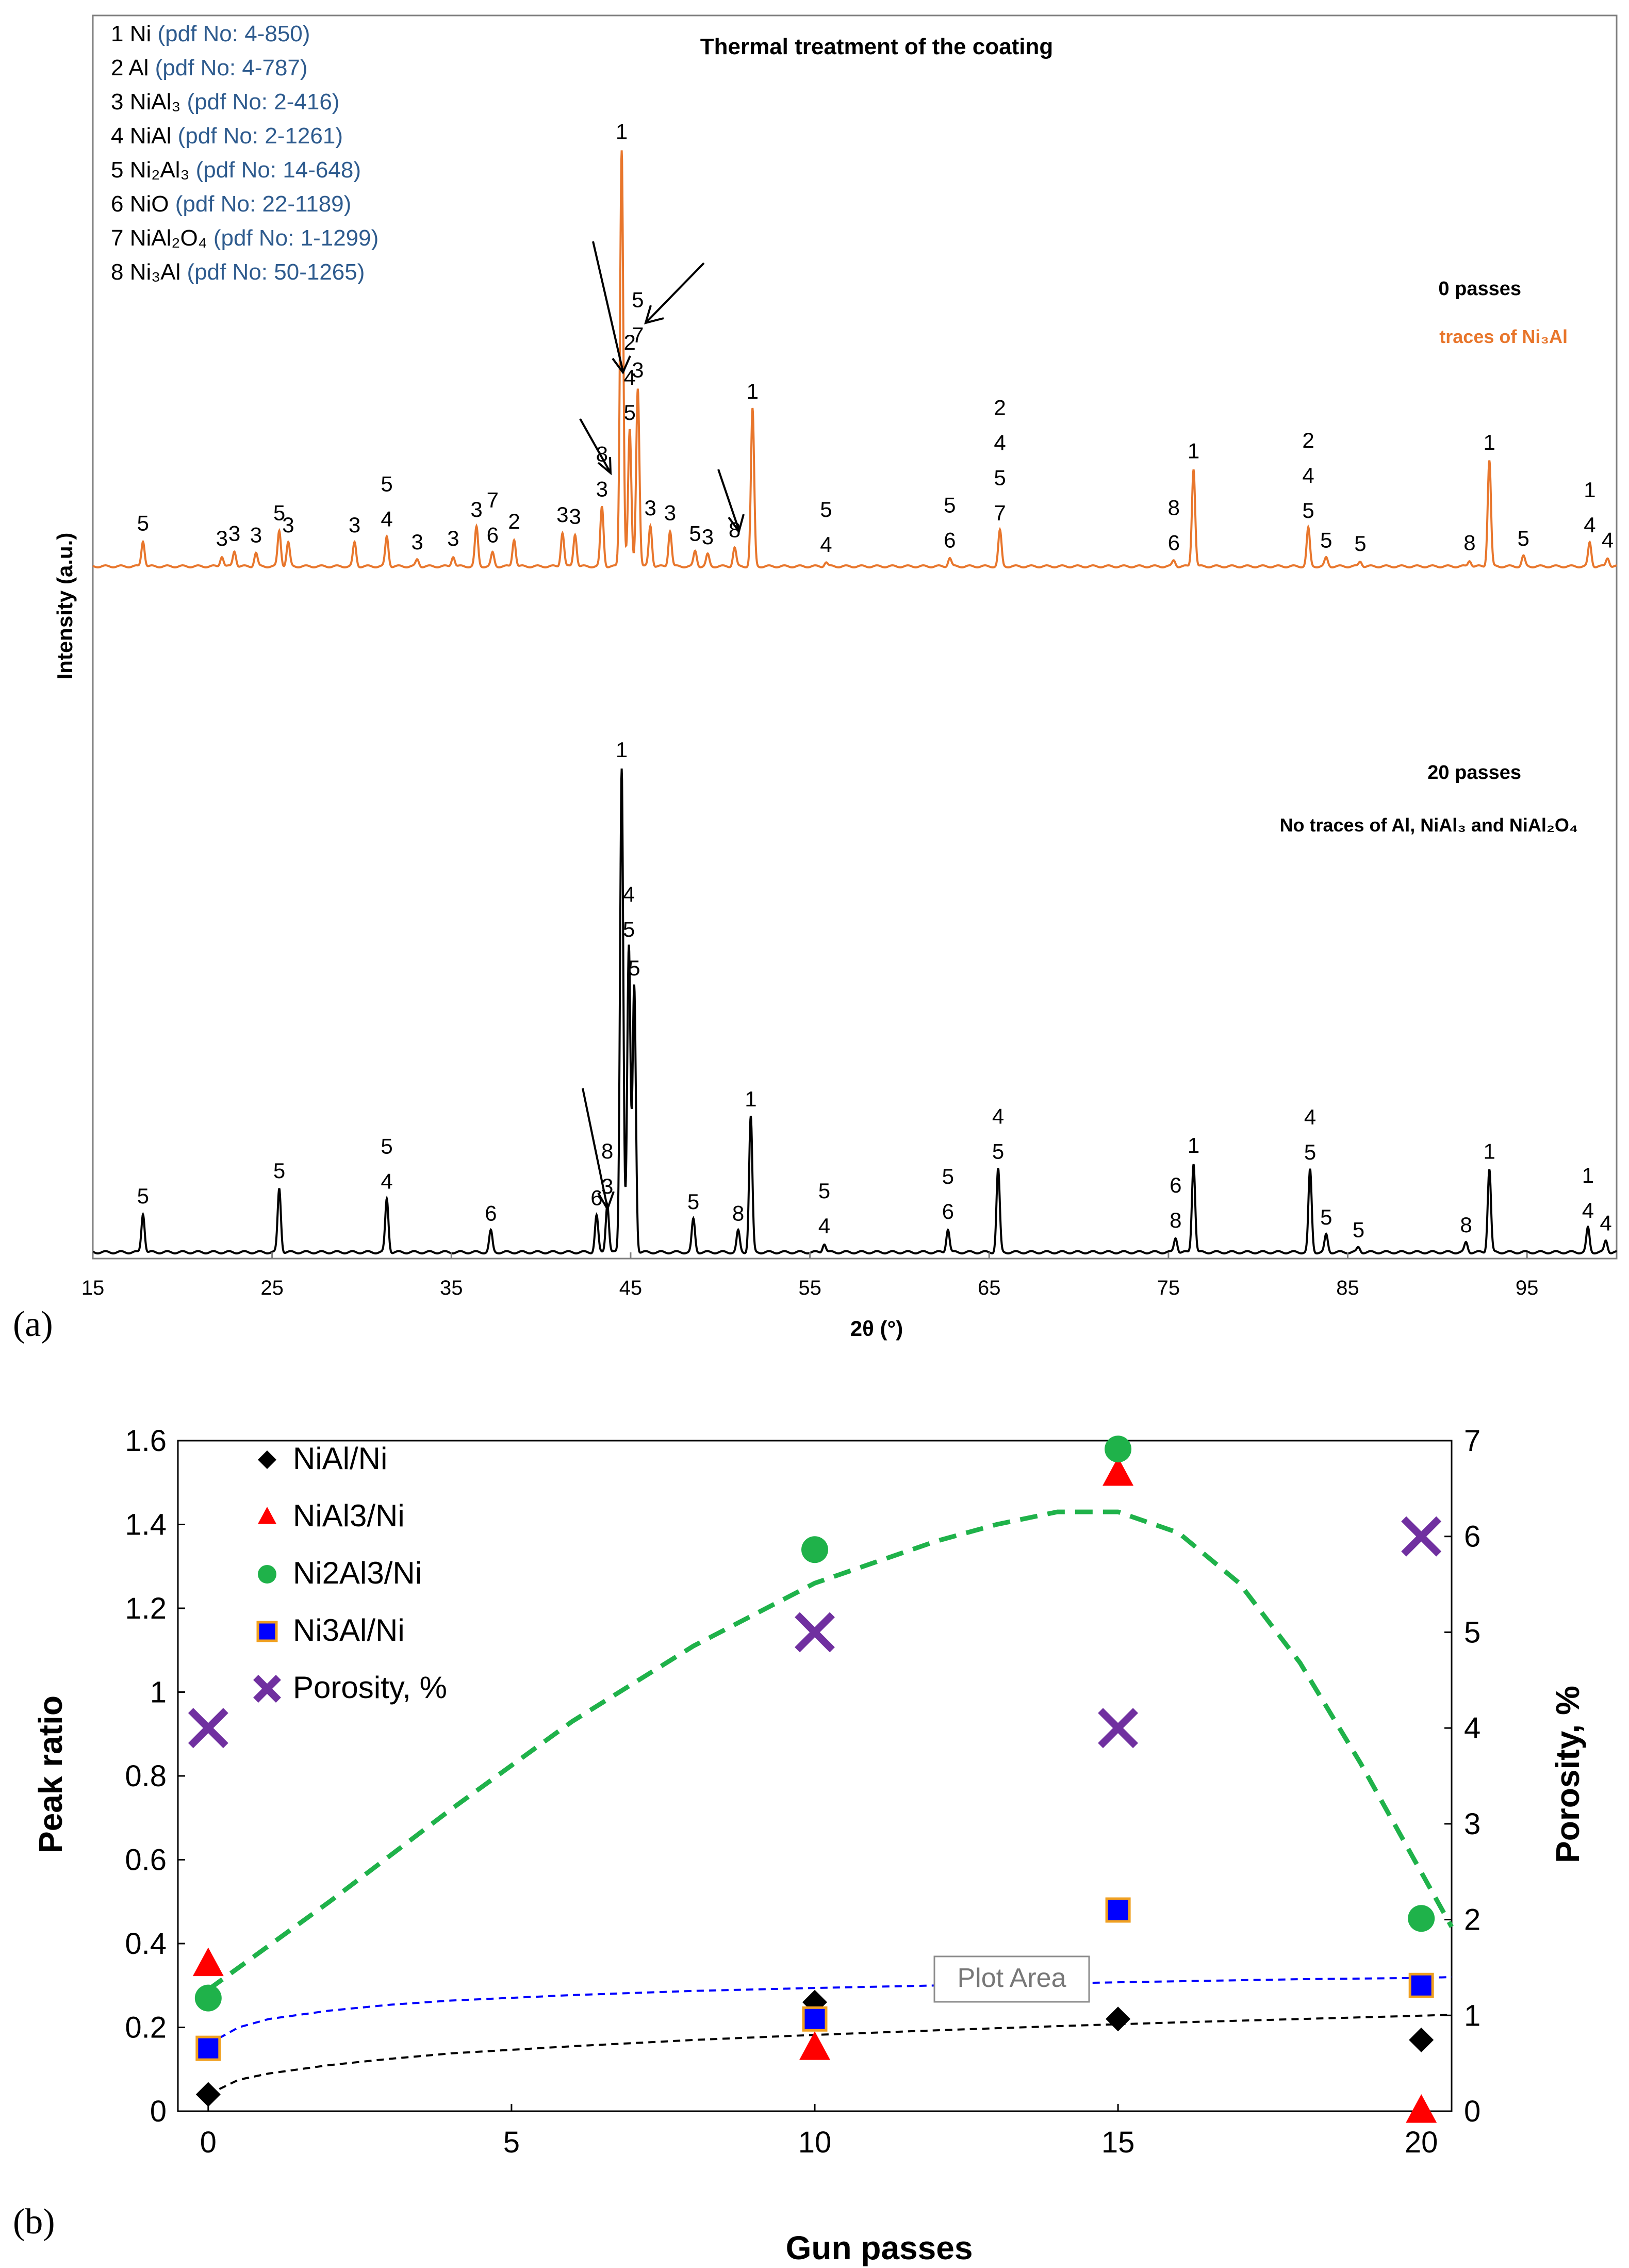  I want to click on plot-area-tooltip: Plot Area, so click(1012, 1979).